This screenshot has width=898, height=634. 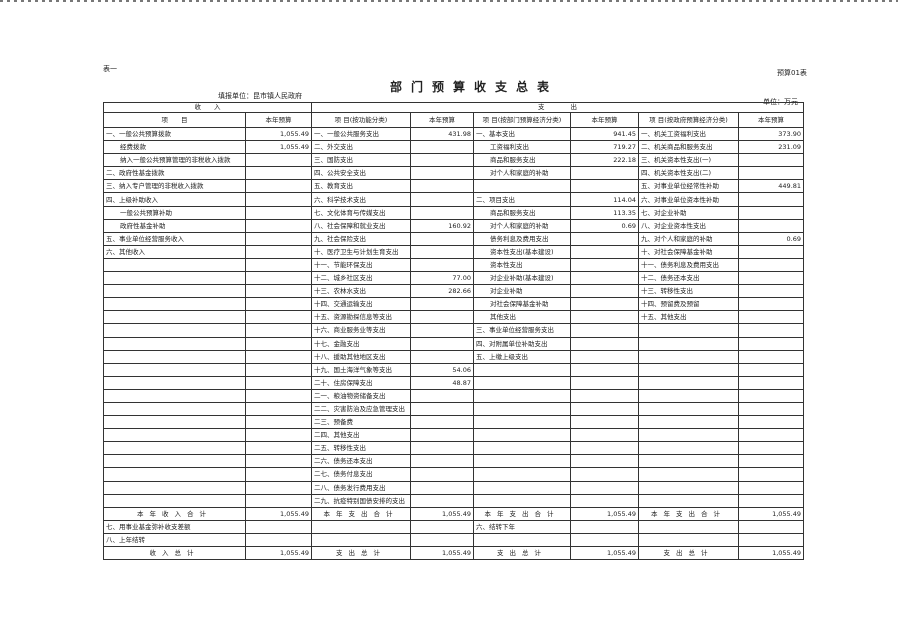 What do you see at coordinates (688, 238) in the screenshot?
I see `government-item-label: 九、对个人和家庭的补助` at bounding box center [688, 238].